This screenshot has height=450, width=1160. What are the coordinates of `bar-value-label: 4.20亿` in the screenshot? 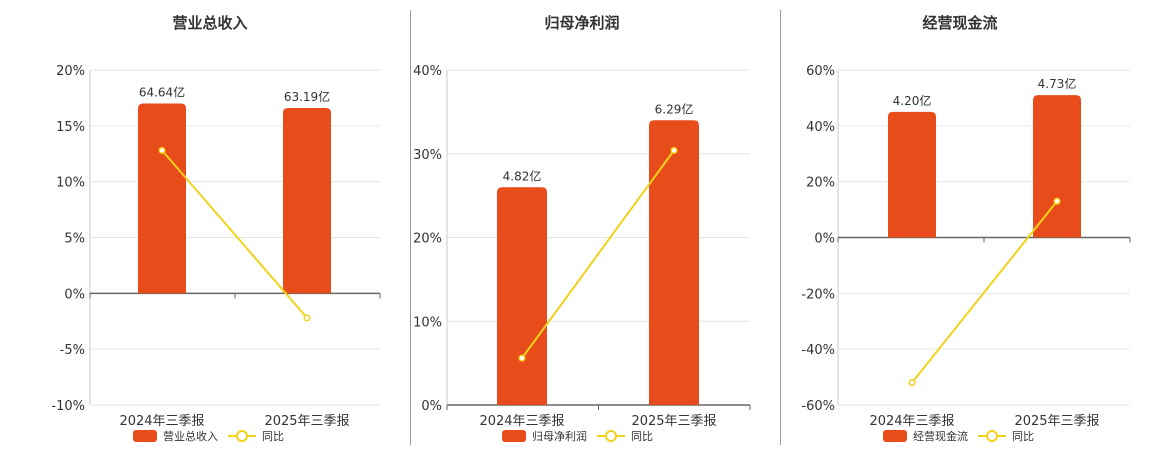 It's located at (912, 100).